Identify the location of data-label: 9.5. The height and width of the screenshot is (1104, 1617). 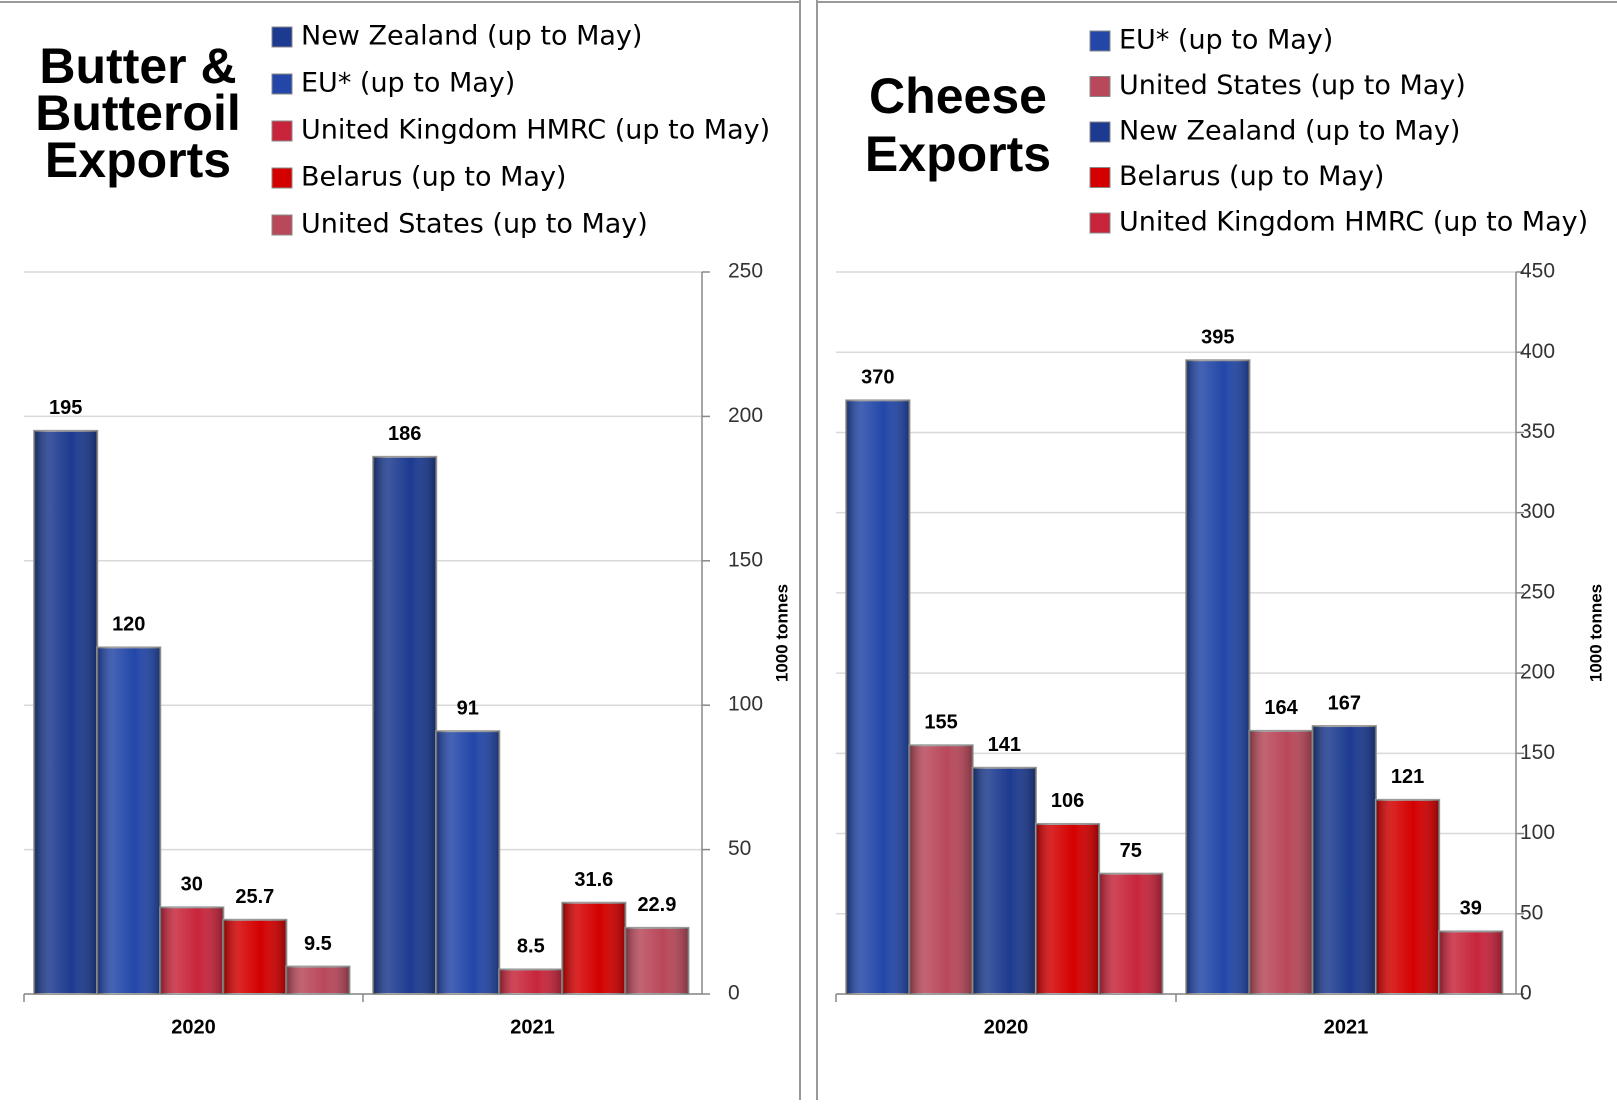
(318, 944).